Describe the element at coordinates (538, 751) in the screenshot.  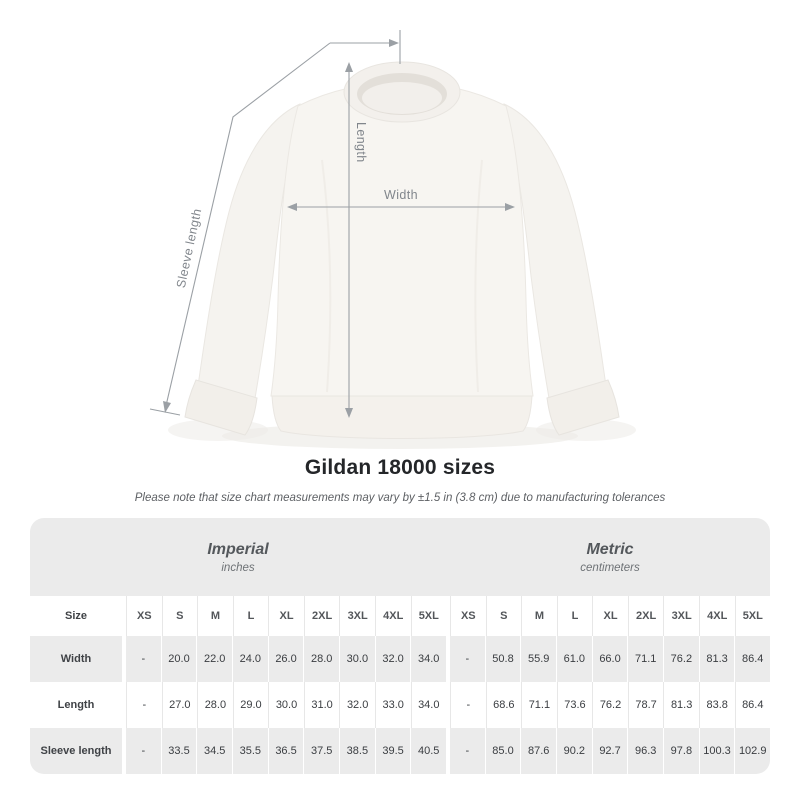
I see `value-cell: 87.6` at that location.